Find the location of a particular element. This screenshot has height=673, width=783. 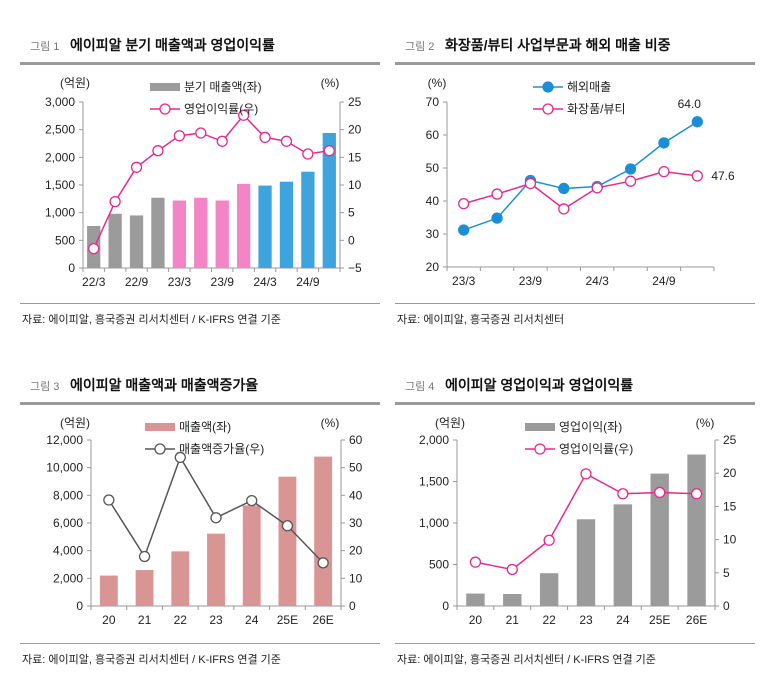

y-tick-label-right: 40 is located at coordinates (356, 495).